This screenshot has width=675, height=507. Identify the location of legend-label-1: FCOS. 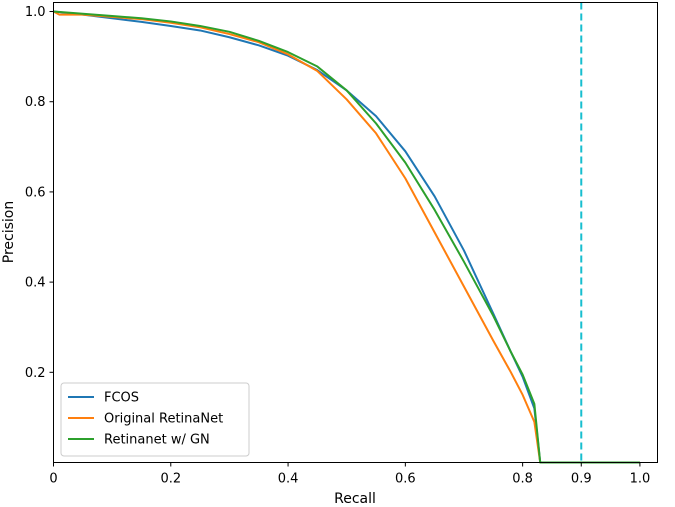
(121, 398).